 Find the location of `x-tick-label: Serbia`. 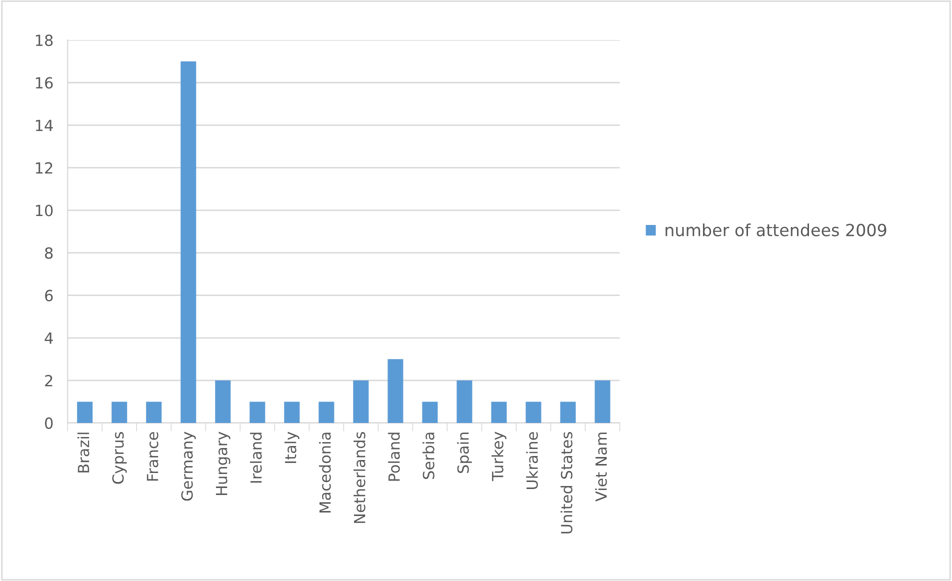

x-tick-label: Serbia is located at coordinates (428, 455).